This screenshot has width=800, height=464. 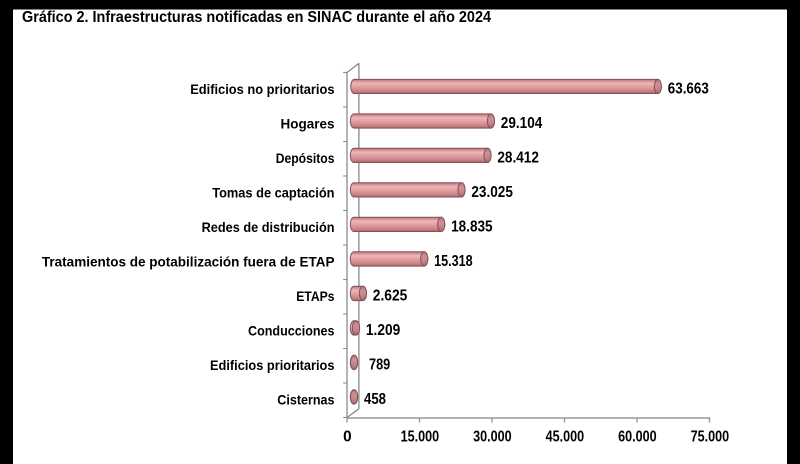 I want to click on svg-text: ETAPs, so click(x=315, y=296).